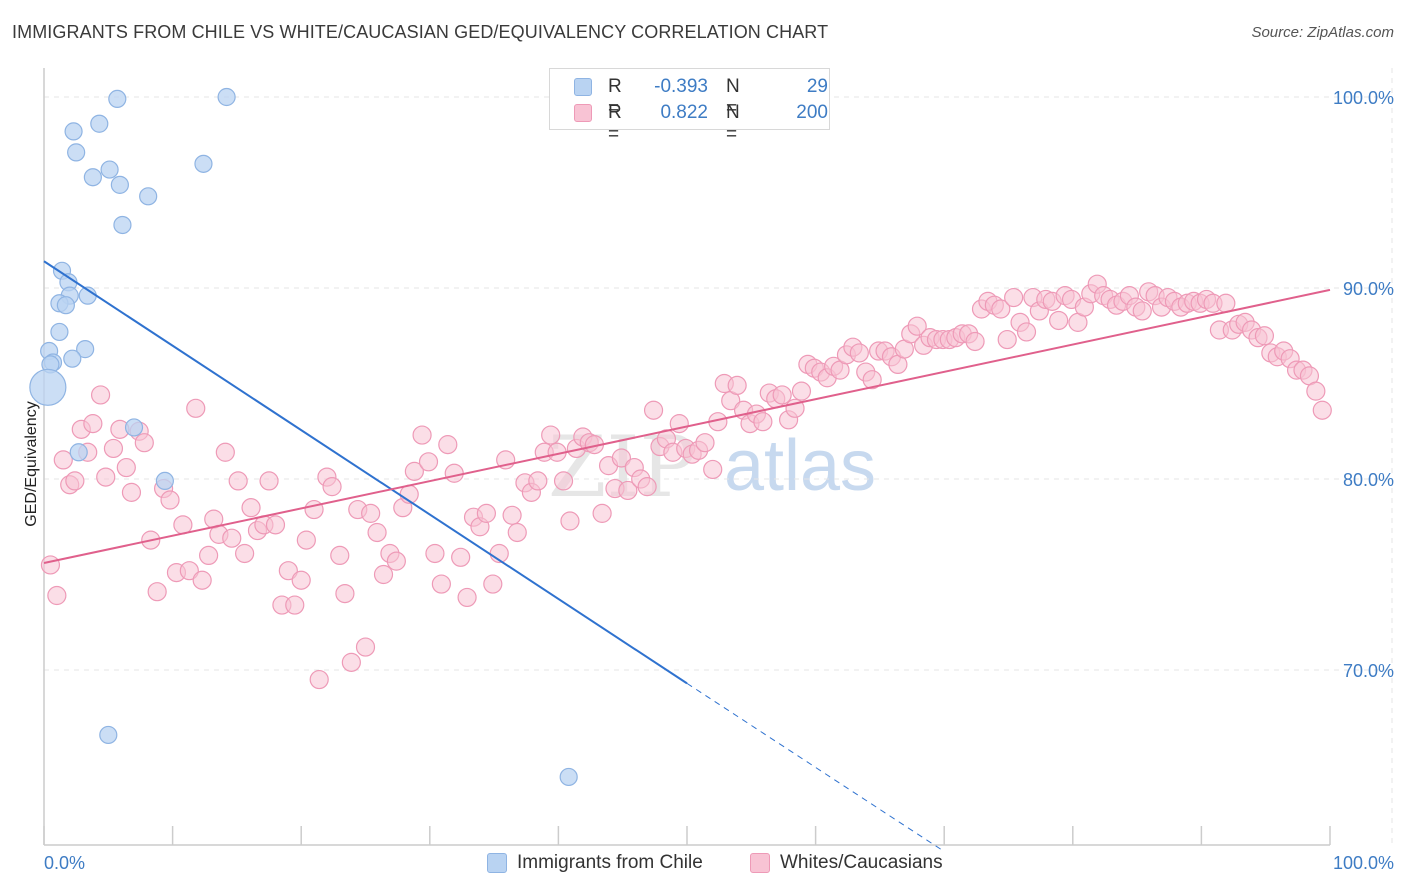 Image resolution: width=1406 pixels, height=892 pixels. I want to click on legend-label-chile: Immigrants from Chile, so click(610, 862).